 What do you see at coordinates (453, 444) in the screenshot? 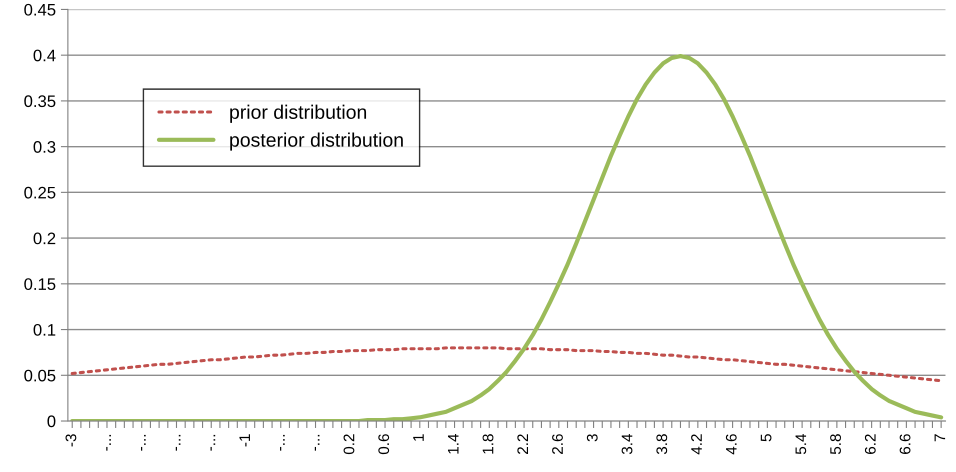
I see `x-tick-label: 1.4` at bounding box center [453, 444].